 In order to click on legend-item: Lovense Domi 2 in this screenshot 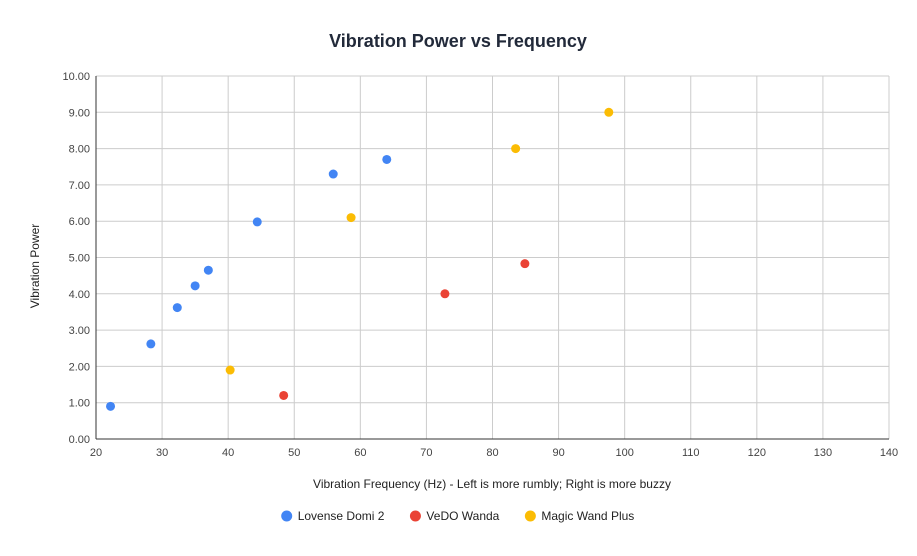, I will do `click(333, 516)`.